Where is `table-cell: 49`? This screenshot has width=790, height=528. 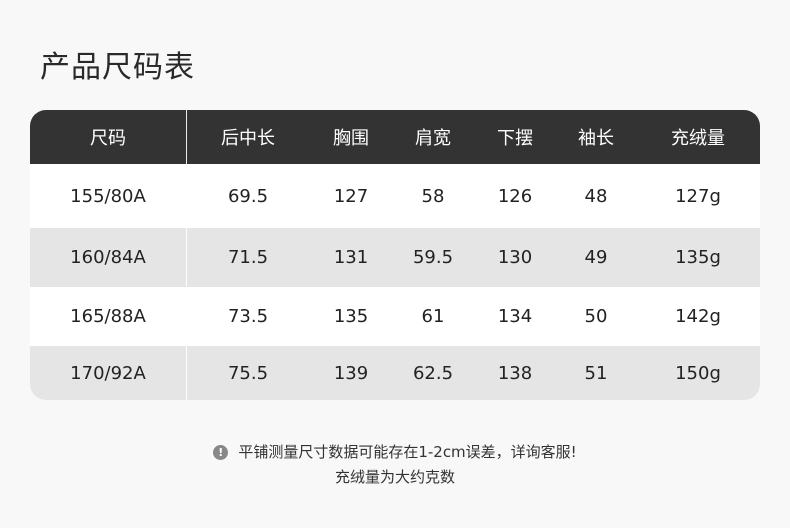 table-cell: 49 is located at coordinates (596, 257).